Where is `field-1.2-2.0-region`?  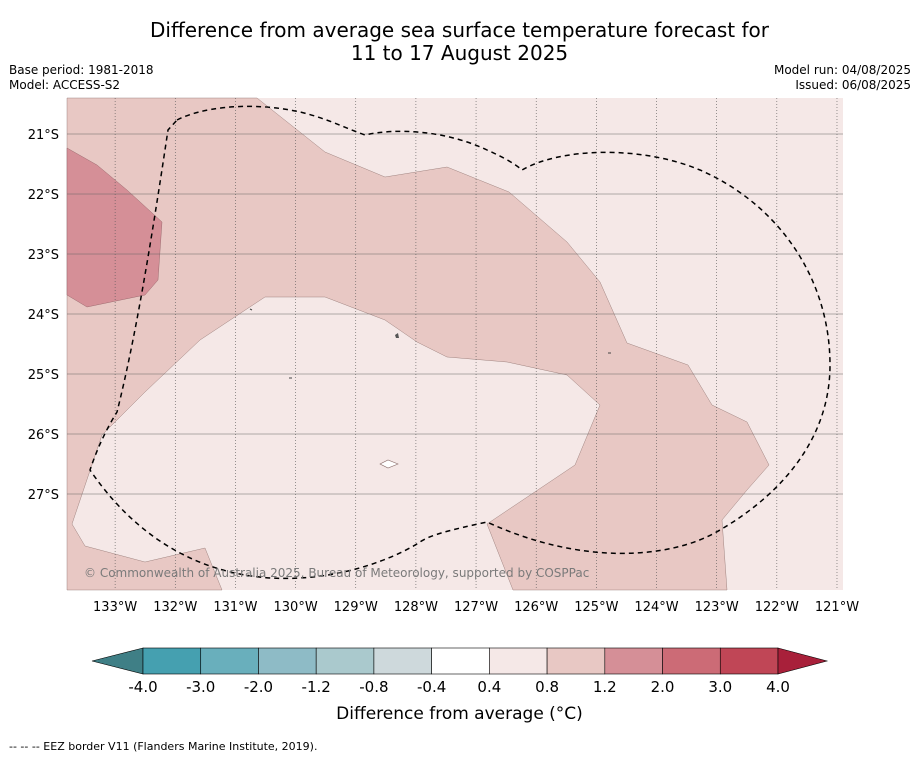
field-1.2-2.0-region is located at coordinates (114, 227).